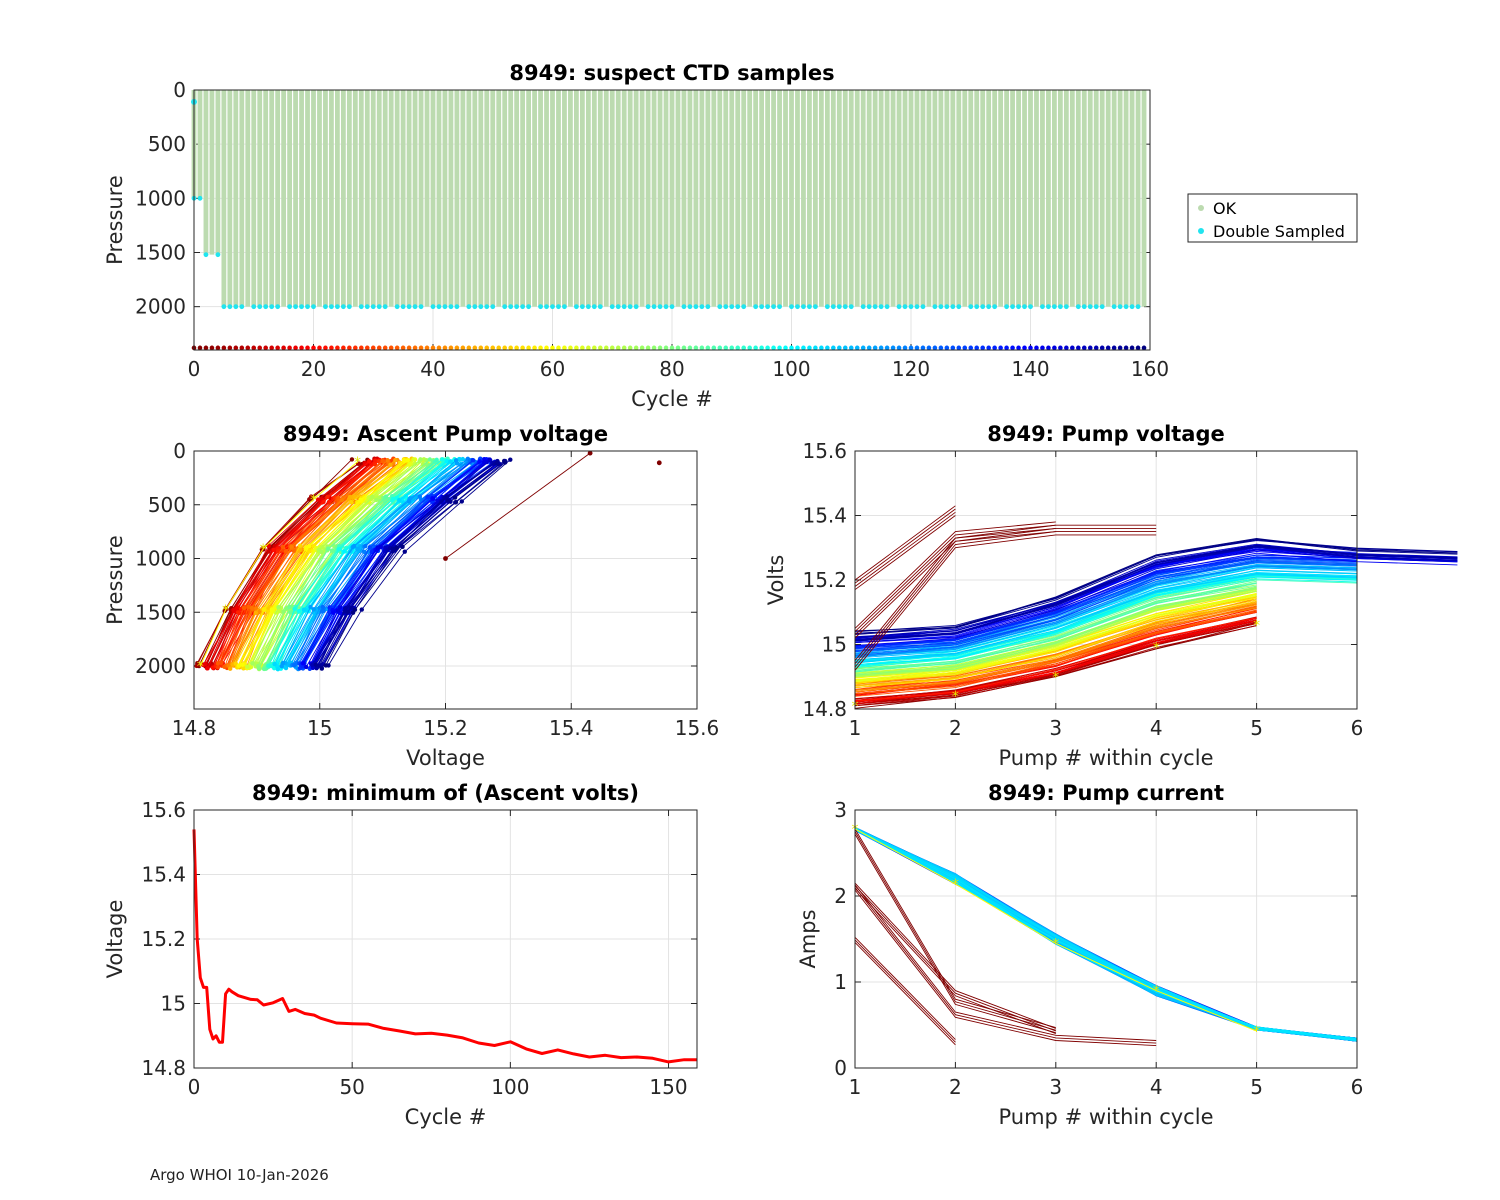  Describe the element at coordinates (163, 810) in the screenshot. I see `y-tick-label: 15.6` at that location.